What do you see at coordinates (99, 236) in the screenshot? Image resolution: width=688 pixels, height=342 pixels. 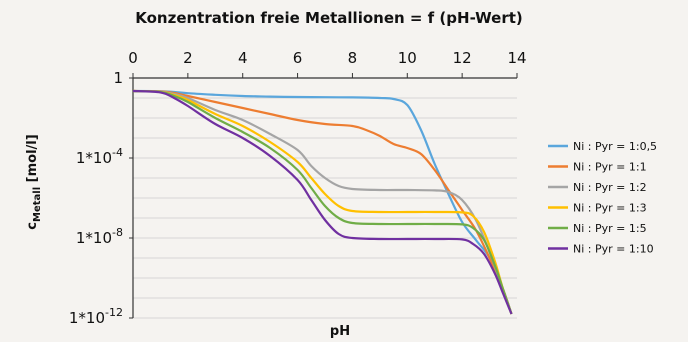 I see `y-tick-label: 1*10-8` at bounding box center [99, 236].